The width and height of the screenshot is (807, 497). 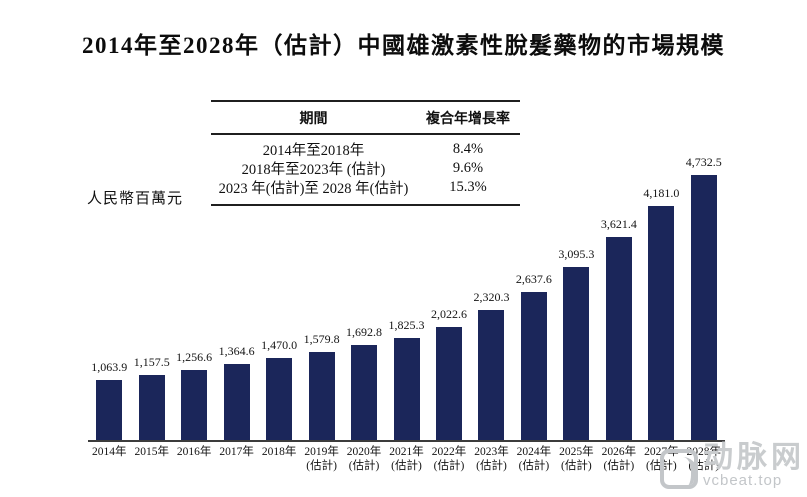 I want to click on table-row: 2014年至2018年 8.4%, so click(x=365, y=149).